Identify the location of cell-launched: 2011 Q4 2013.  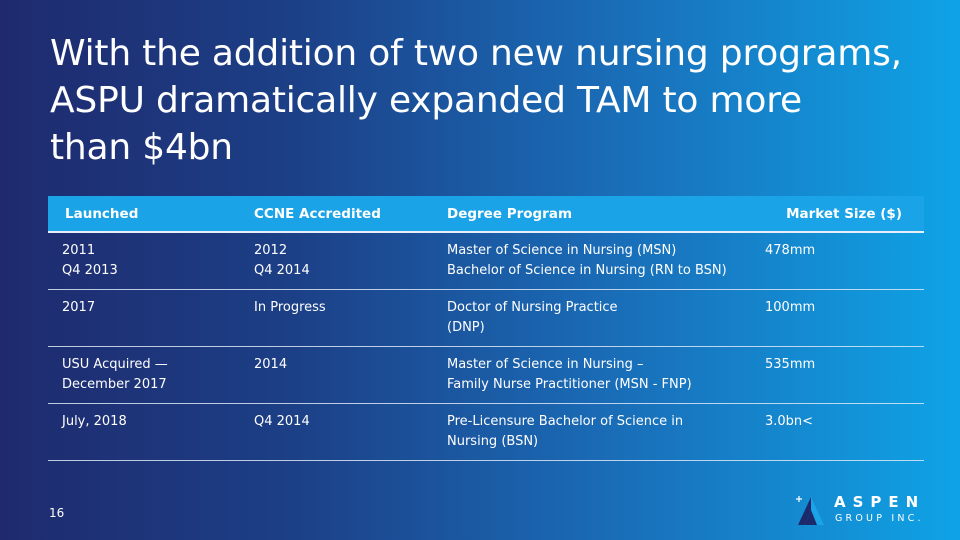
(144, 261).